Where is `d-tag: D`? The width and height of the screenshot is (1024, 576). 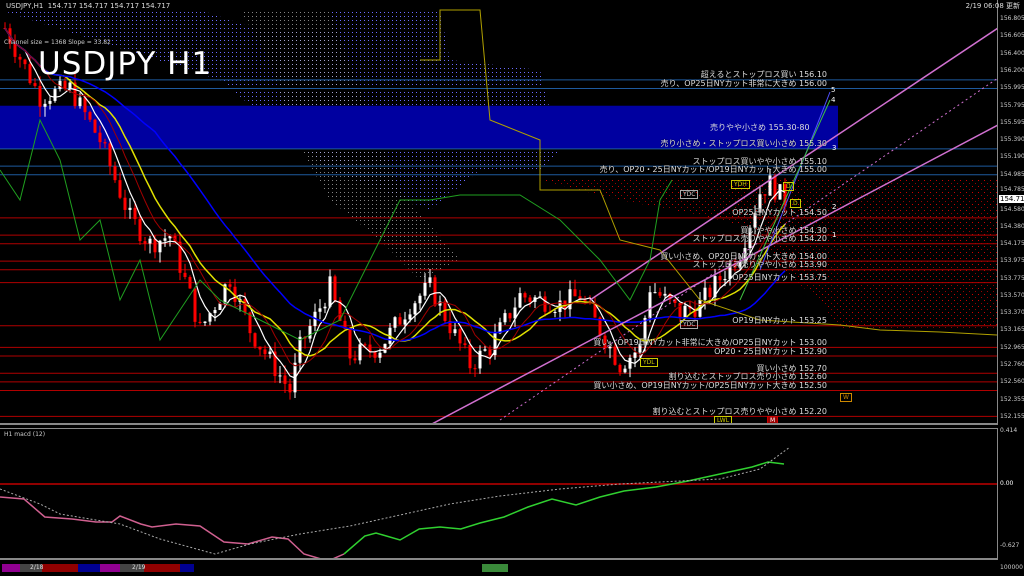 d-tag: D is located at coordinates (788, 186).